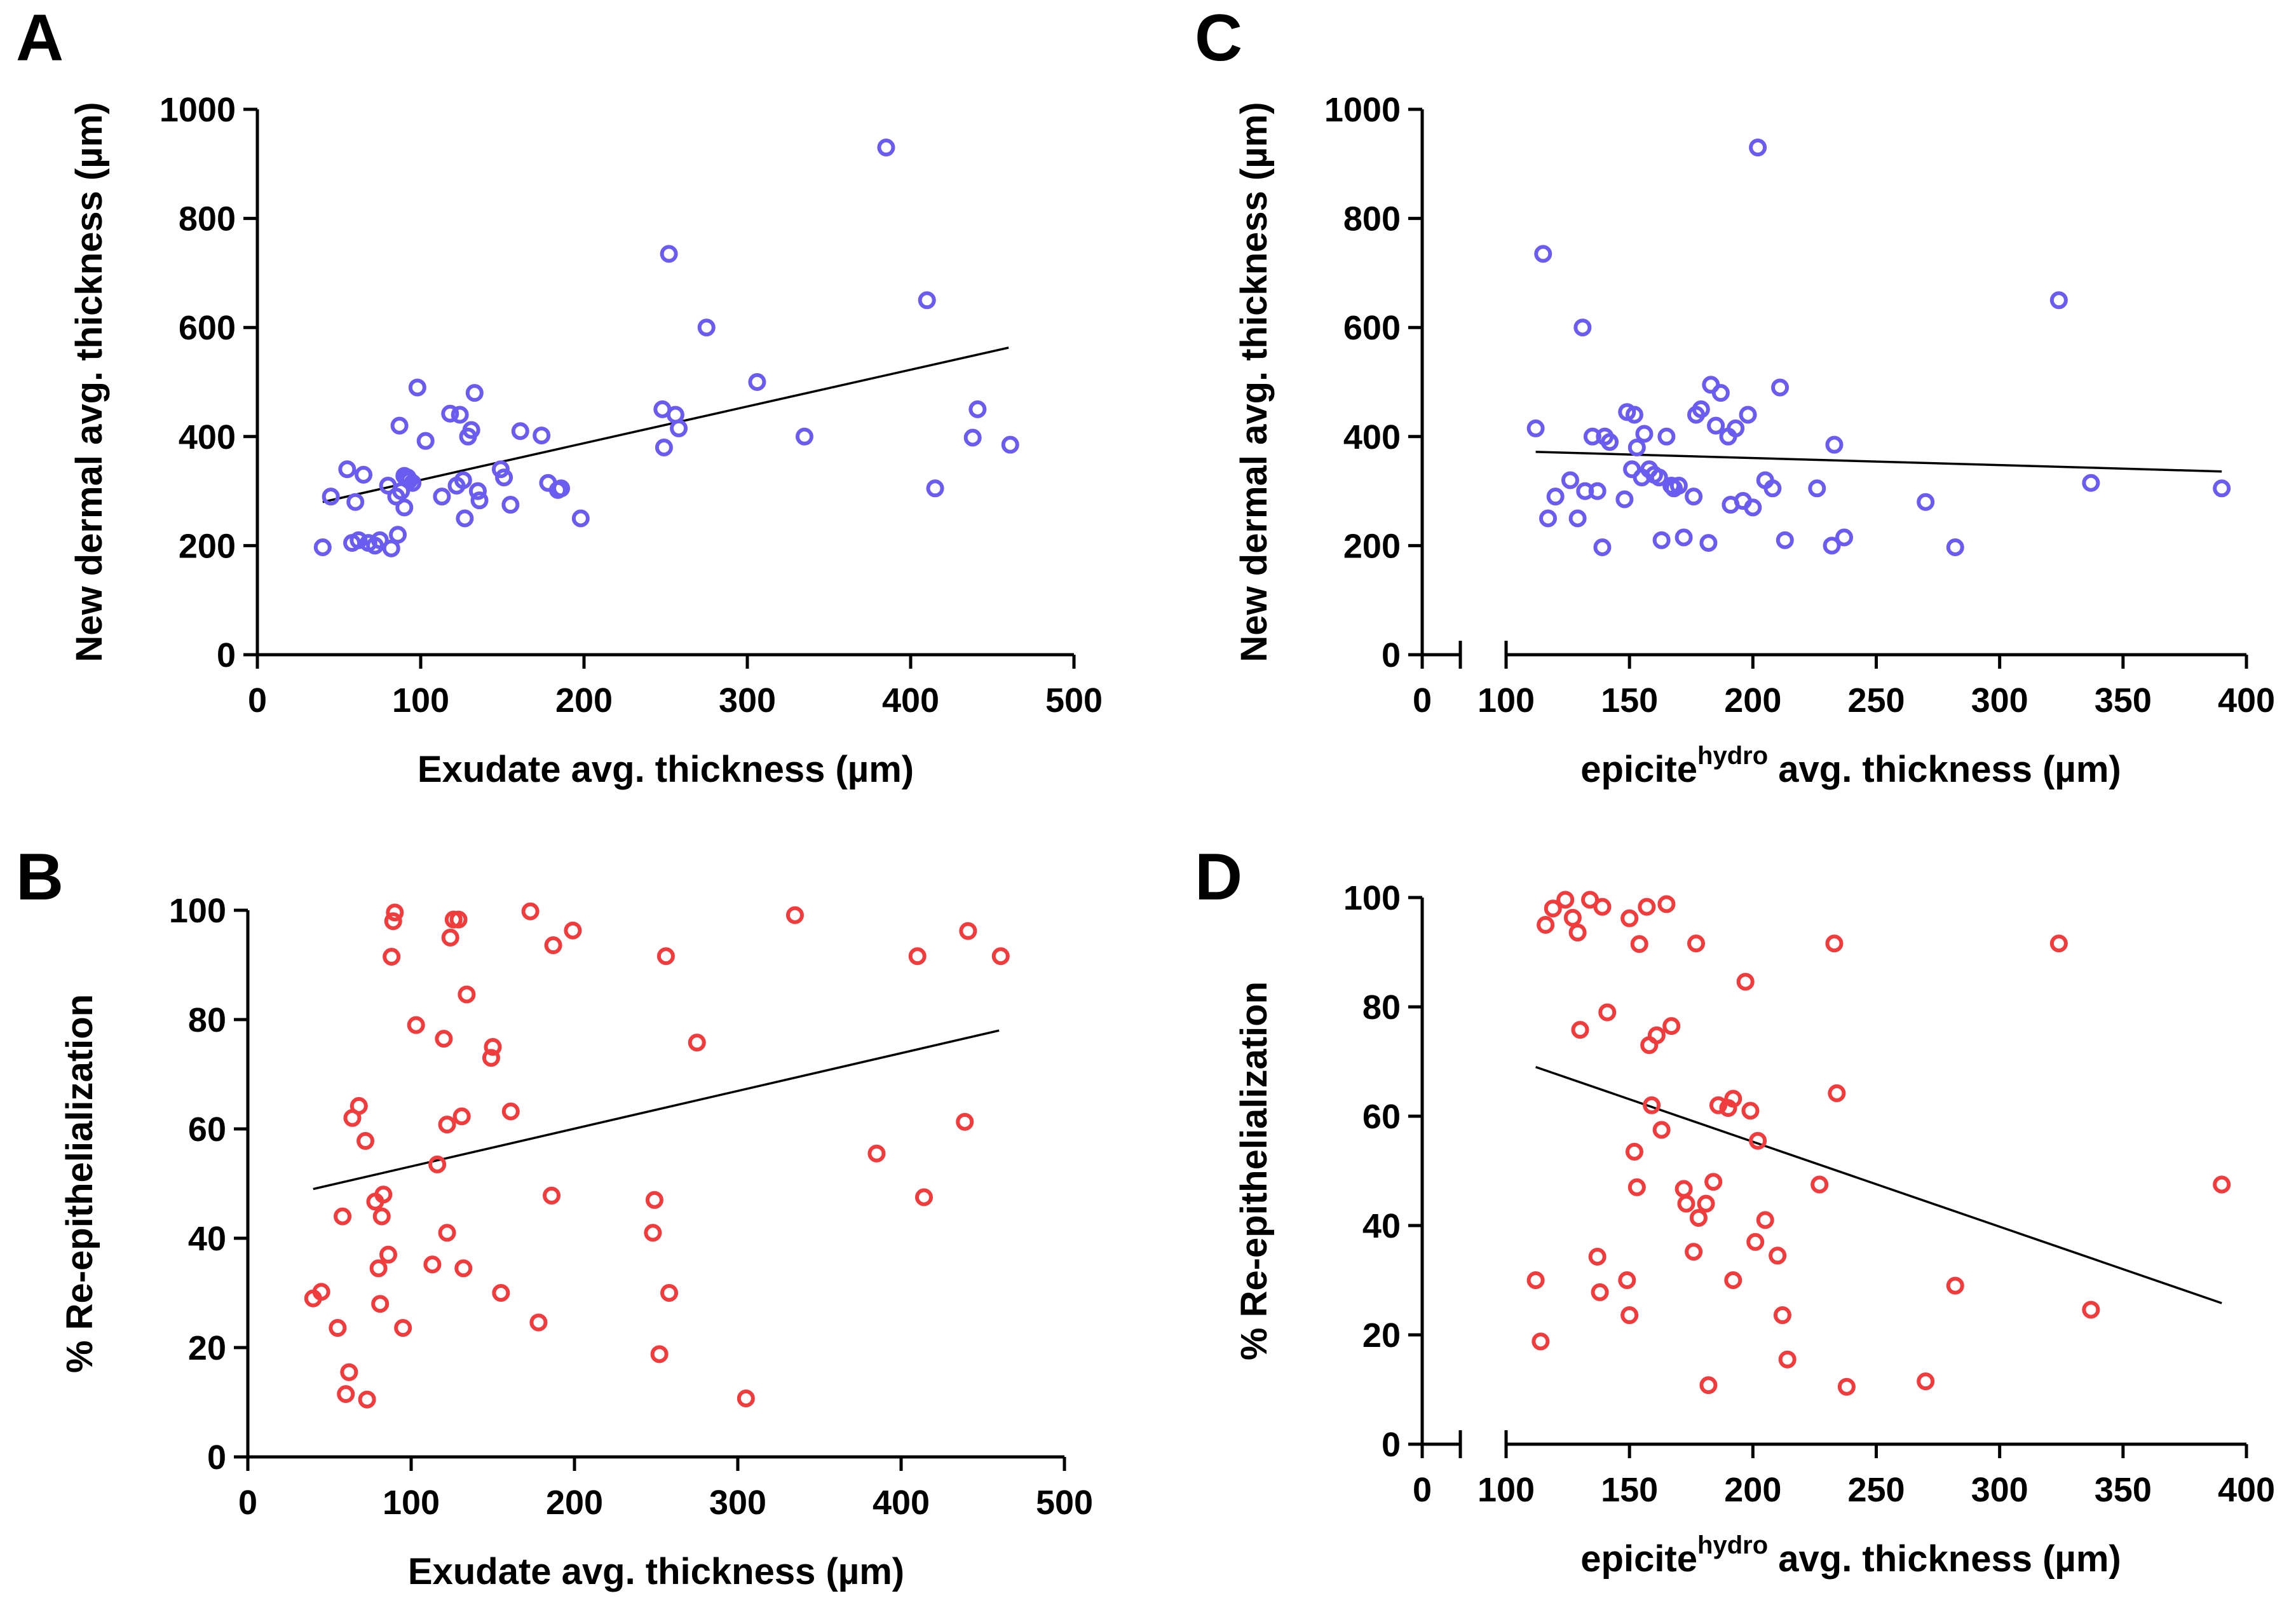 This screenshot has height=1619, width=2296. What do you see at coordinates (1362, 110) in the screenshot?
I see `panel-c-y-tick-label: 1000` at bounding box center [1362, 110].